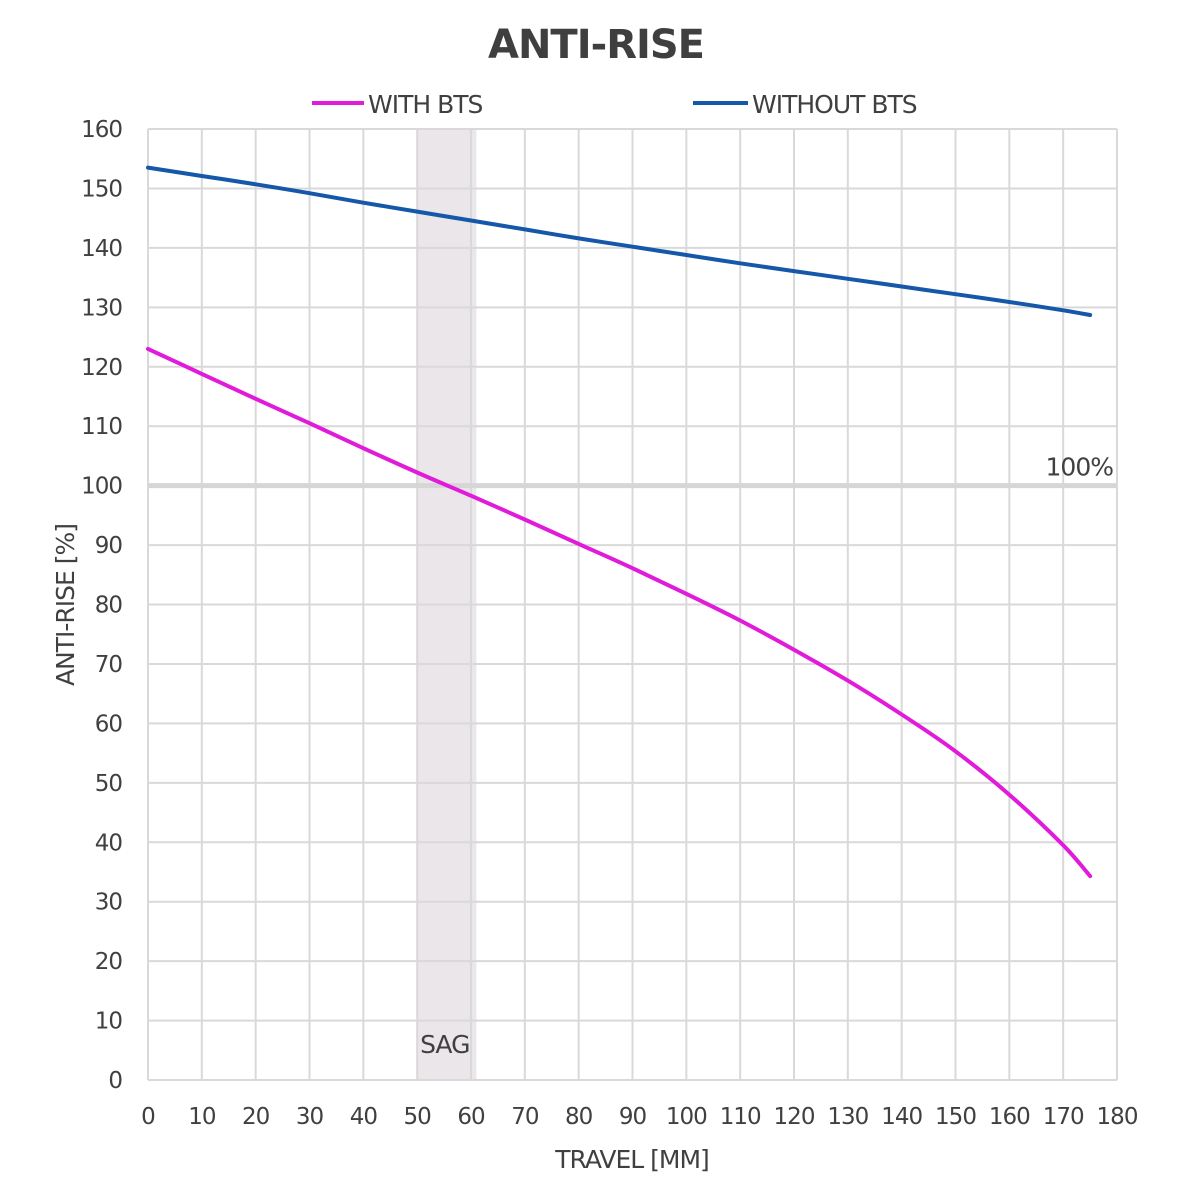 This screenshot has height=1200, width=1200. Describe the element at coordinates (109, 962) in the screenshot. I see `y-tick-label: 20` at that location.